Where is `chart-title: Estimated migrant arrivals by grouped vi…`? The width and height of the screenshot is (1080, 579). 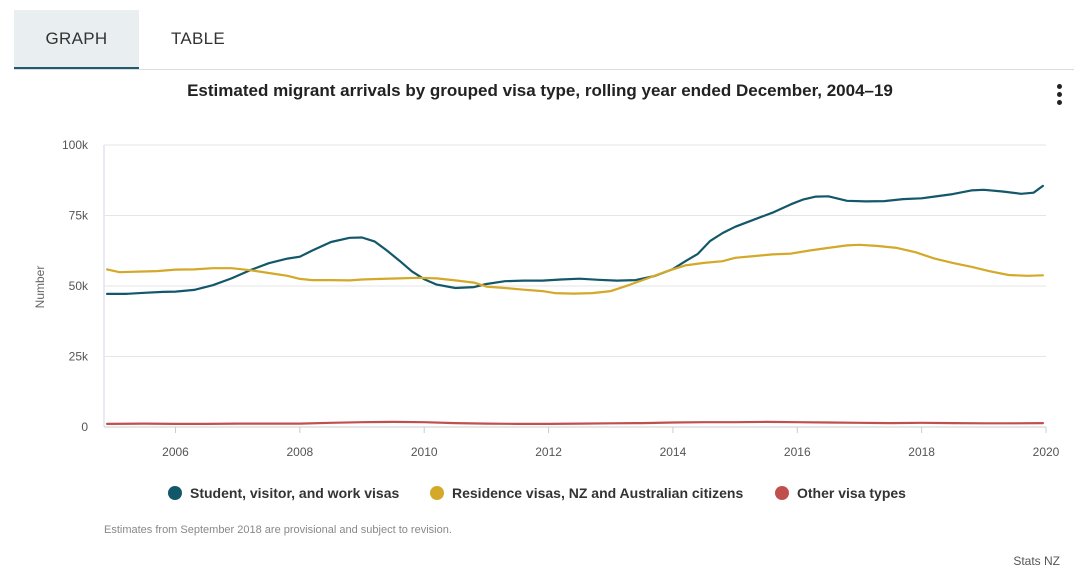 chart-title: Estimated migrant arrivals by grouped vi… is located at coordinates (540, 90).